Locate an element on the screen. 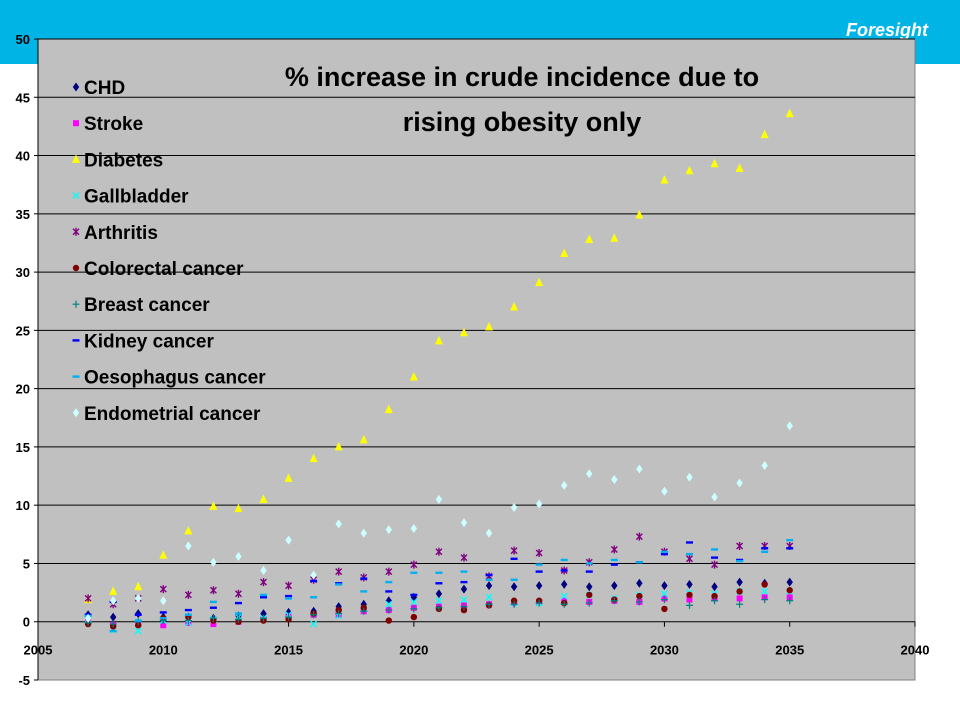 The image size is (960, 720). chart-title-line-1: % increase in crude incidence due to is located at coordinates (522, 77).